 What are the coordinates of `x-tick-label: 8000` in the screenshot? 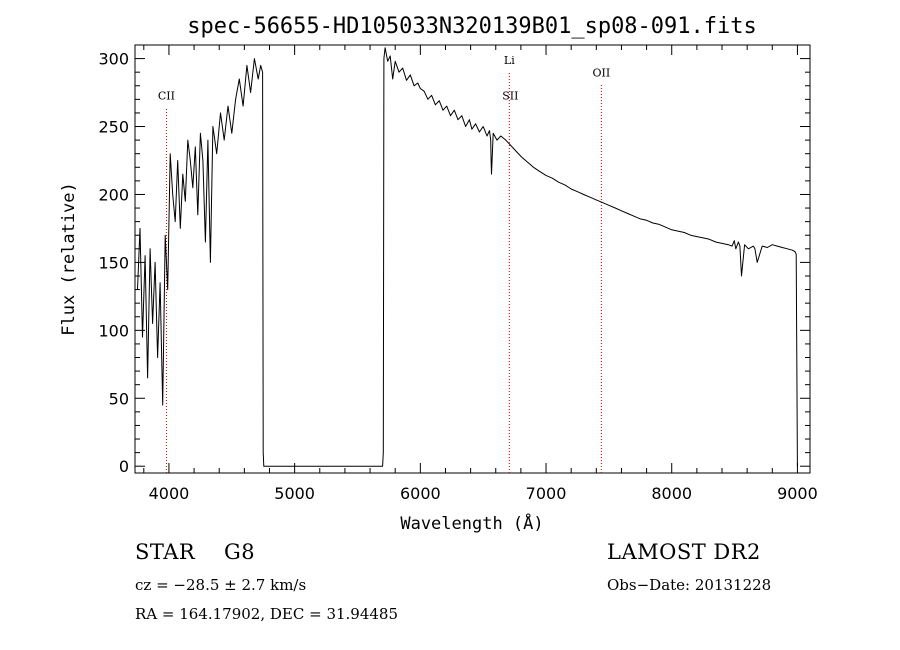 It's located at (671, 493).